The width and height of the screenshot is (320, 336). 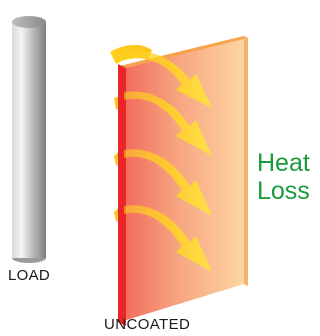 I want to click on load-label: LOAD, so click(x=29, y=275).